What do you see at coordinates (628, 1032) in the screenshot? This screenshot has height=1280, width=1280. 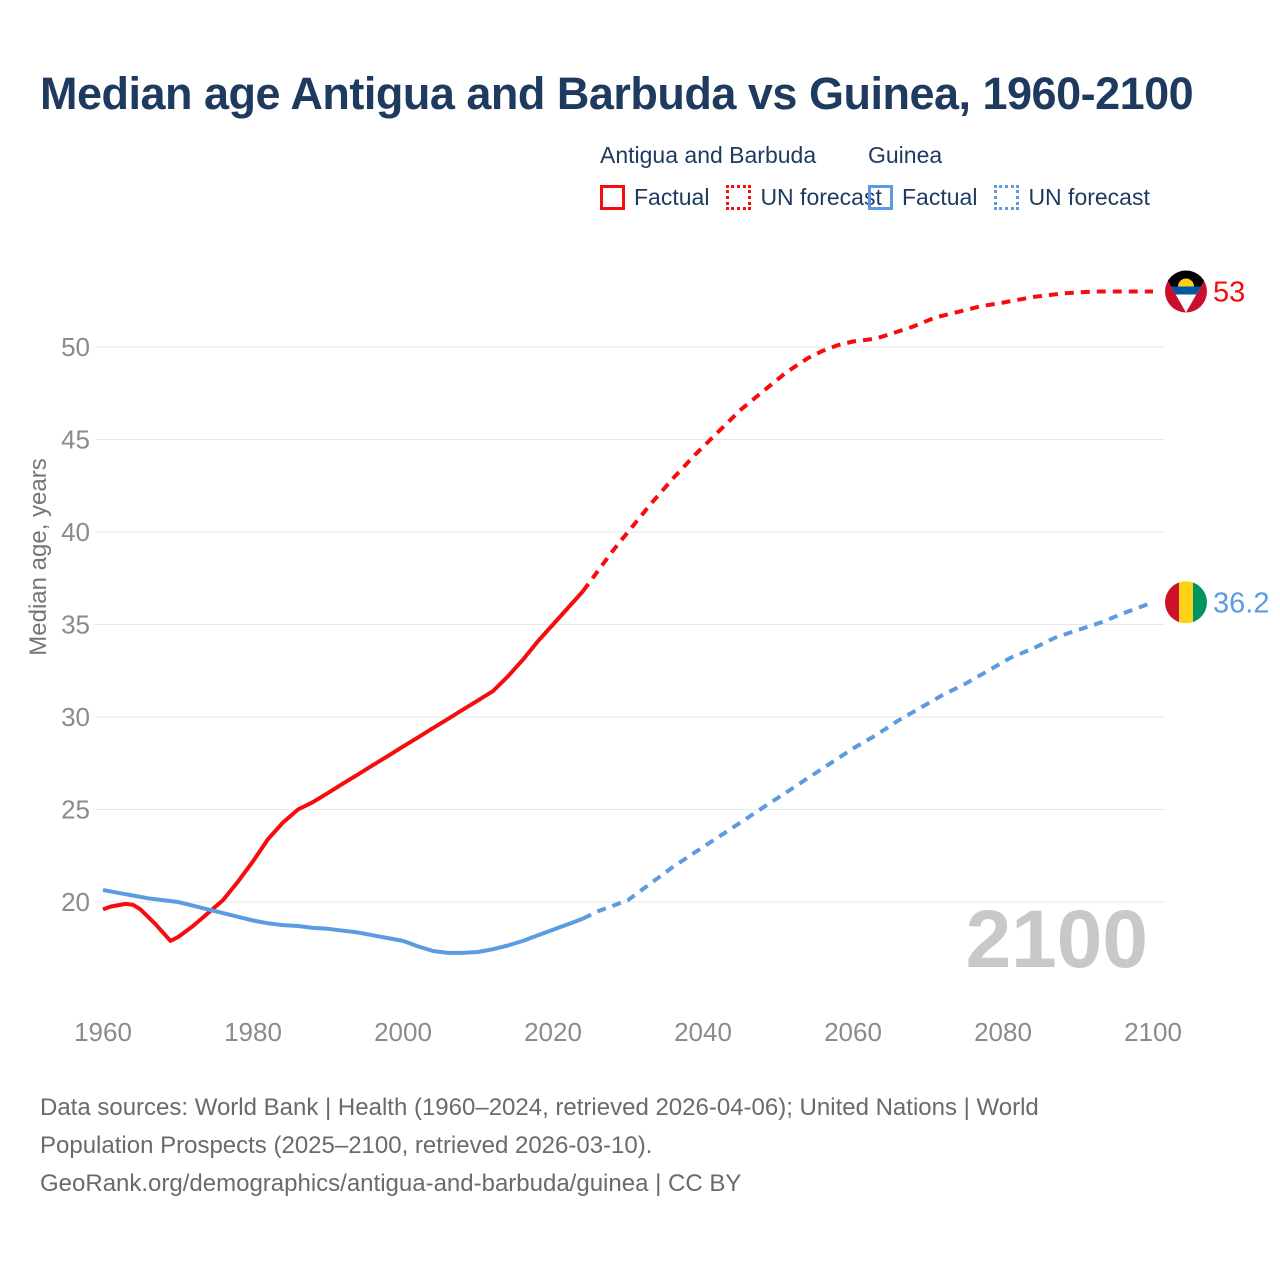 I see `x-axis-tick-labels: 1960 1980 2000 2020 2040 2060 2080 2100` at bounding box center [628, 1032].